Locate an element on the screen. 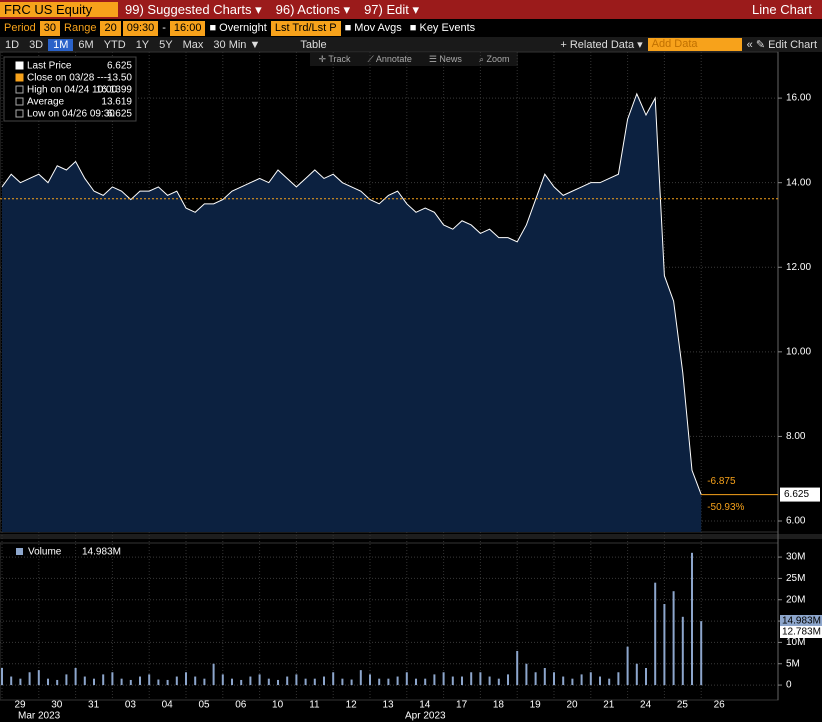 The width and height of the screenshot is (822, 722). range-button: 1M is located at coordinates (61, 44).